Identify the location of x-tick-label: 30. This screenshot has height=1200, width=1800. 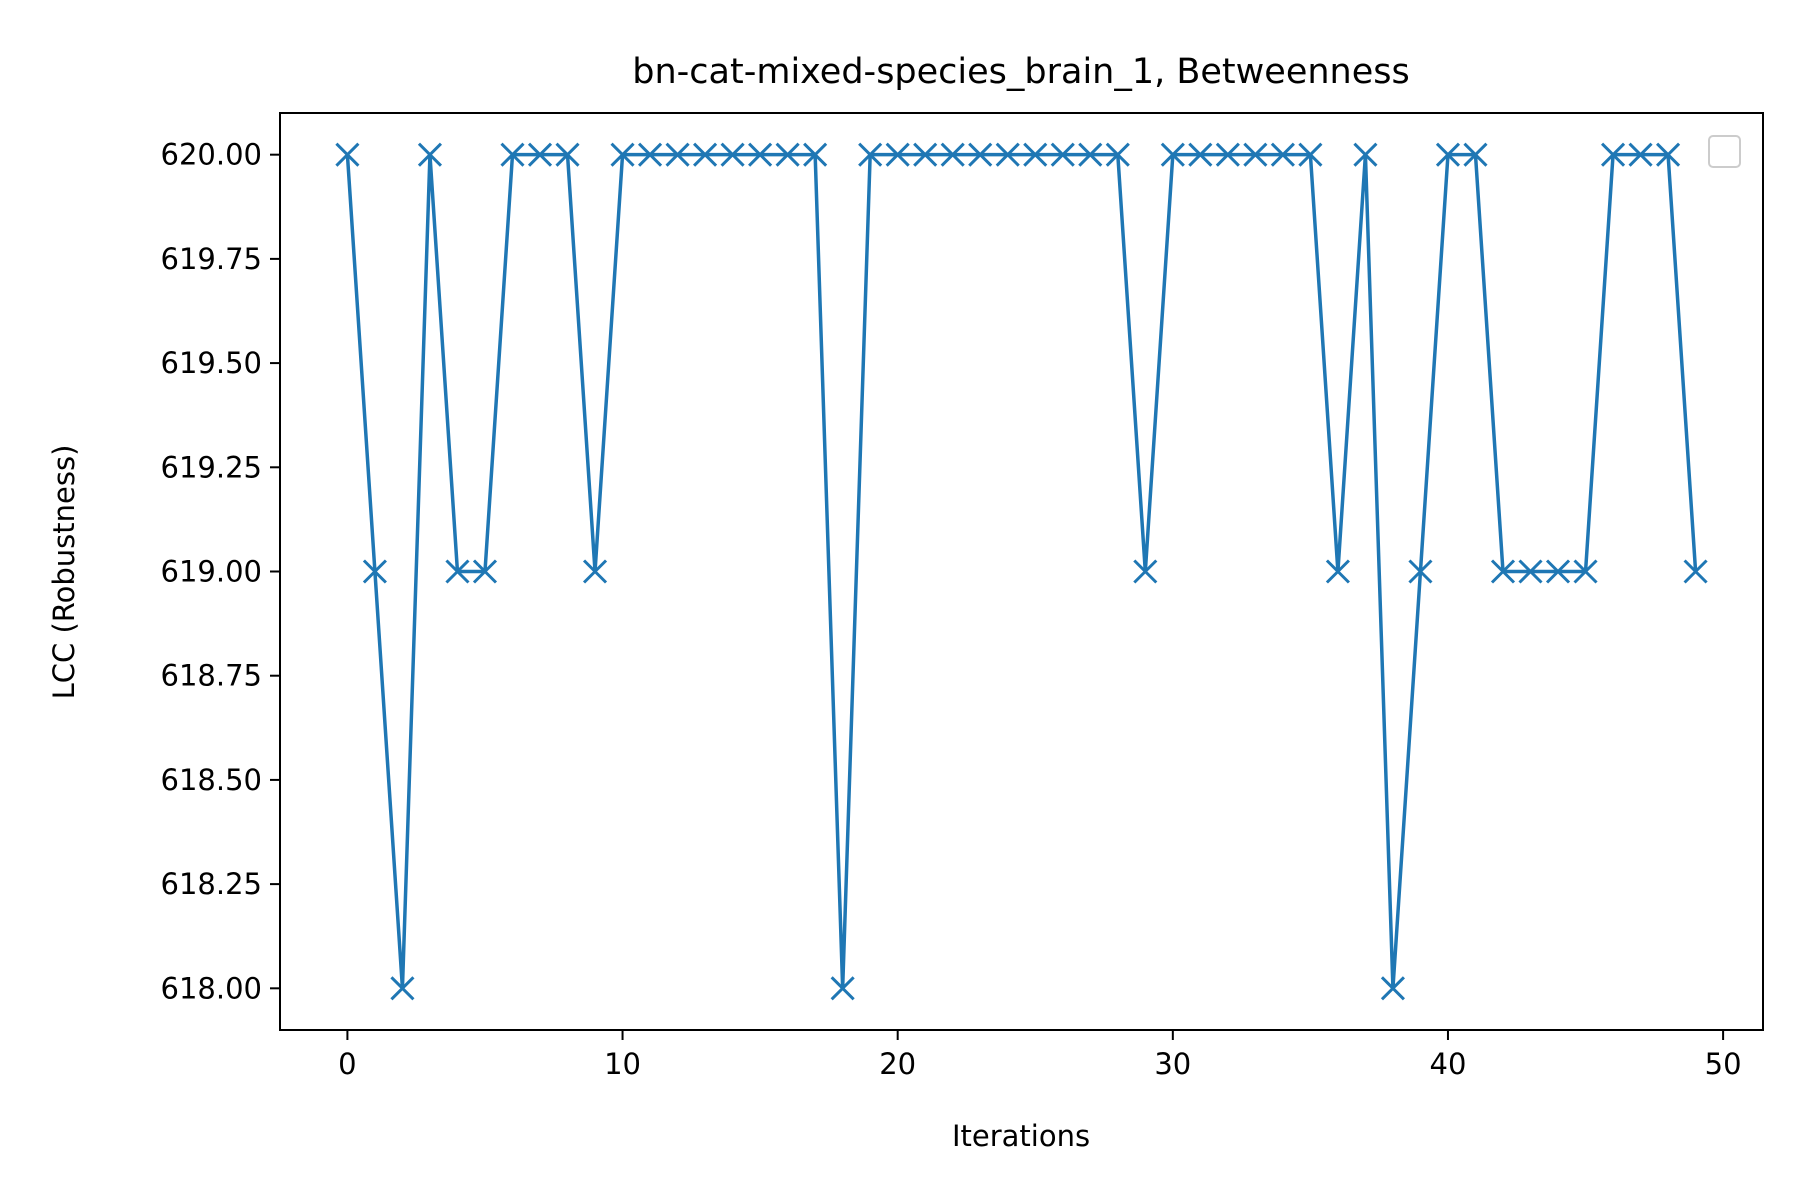
(1172, 1064).